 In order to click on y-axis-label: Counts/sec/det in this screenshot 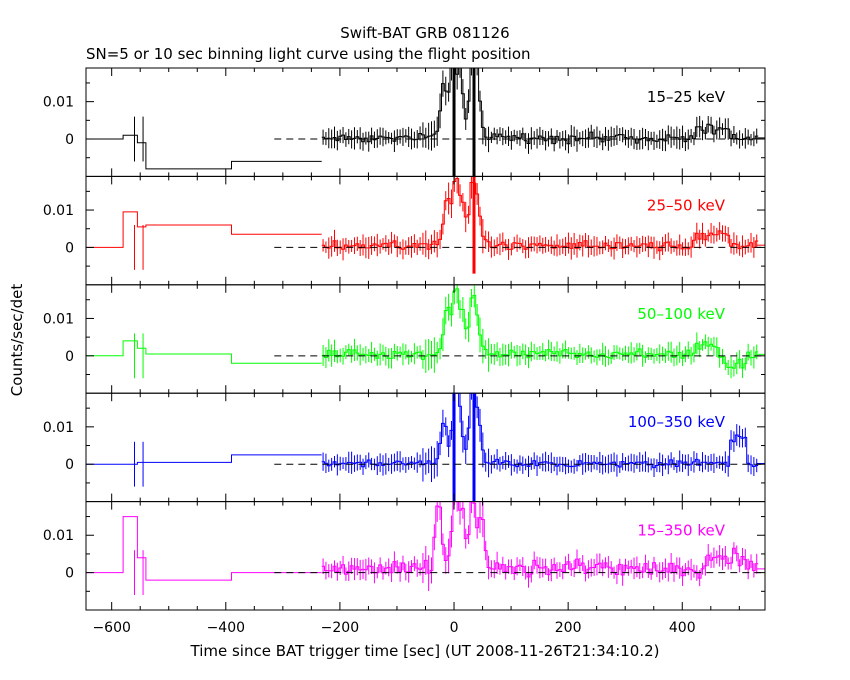, I will do `click(17, 340)`.